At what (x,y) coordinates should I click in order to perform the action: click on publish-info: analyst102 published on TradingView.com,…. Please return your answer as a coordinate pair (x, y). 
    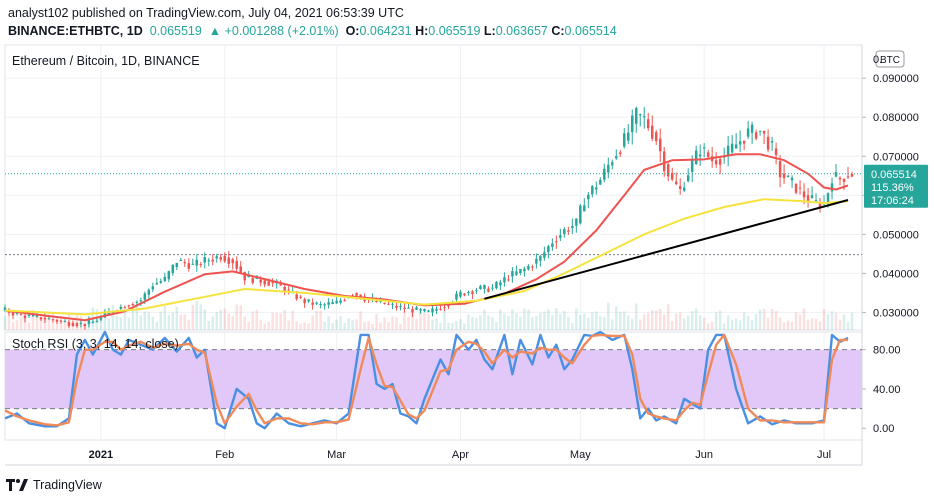
    Looking at the image, I should click on (206, 13).